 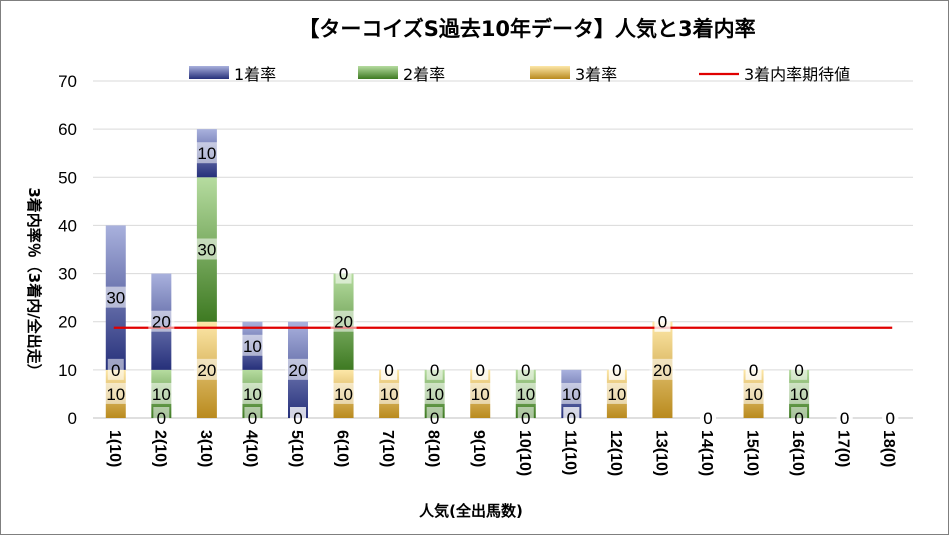 I want to click on x-tick-label: 2(10), so click(x=159, y=448).